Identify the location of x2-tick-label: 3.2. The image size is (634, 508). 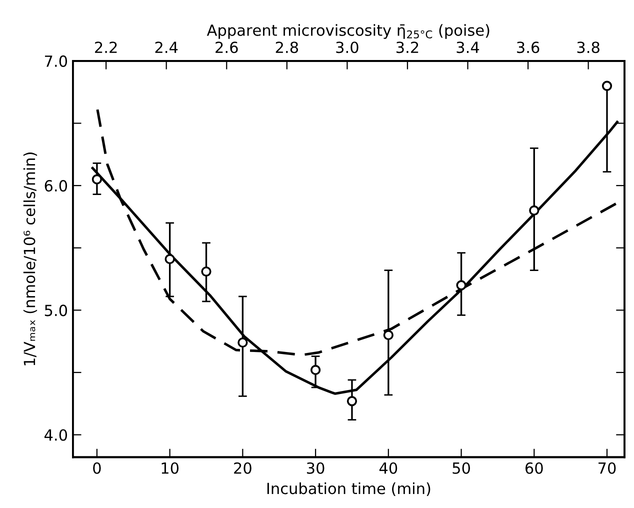
(407, 48).